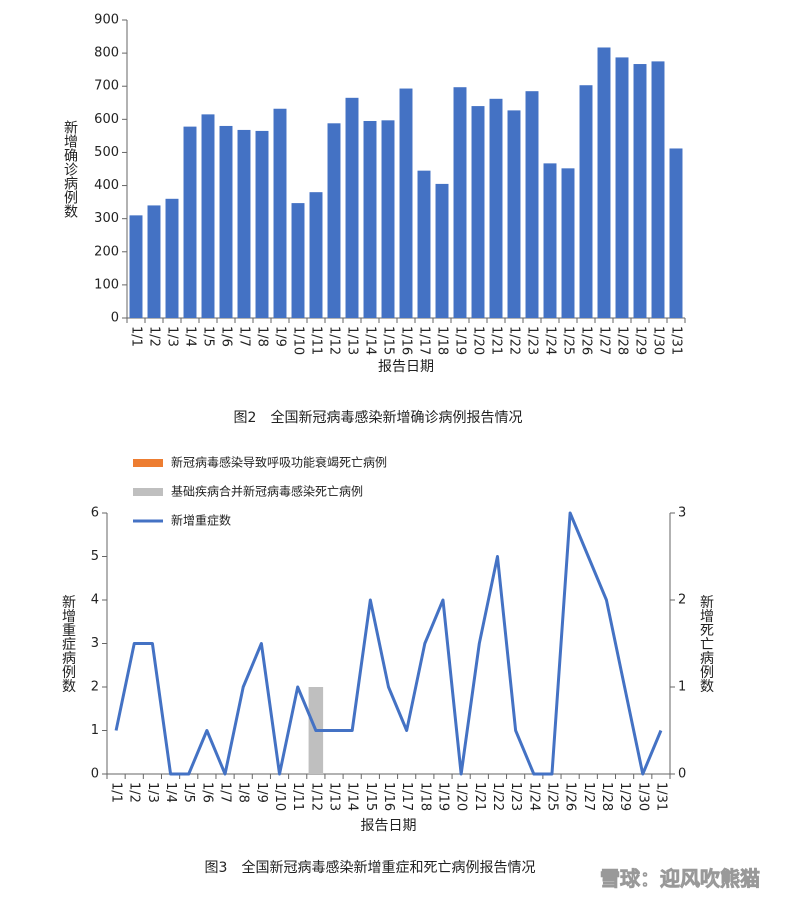 The height and width of the screenshot is (905, 800). What do you see at coordinates (95, 687) in the screenshot?
I see `y-tick-label: 2` at bounding box center [95, 687].